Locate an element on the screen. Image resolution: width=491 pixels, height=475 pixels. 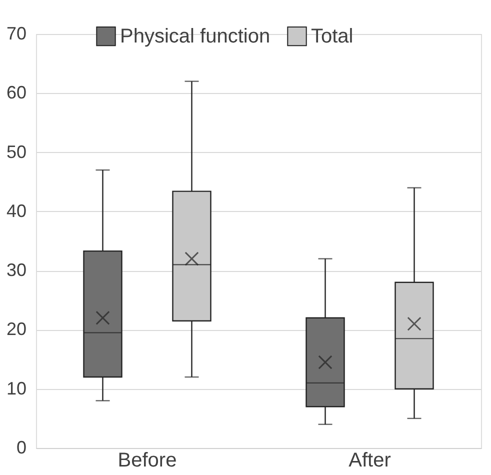
y-tick-label: 30 is located at coordinates (16, 270).